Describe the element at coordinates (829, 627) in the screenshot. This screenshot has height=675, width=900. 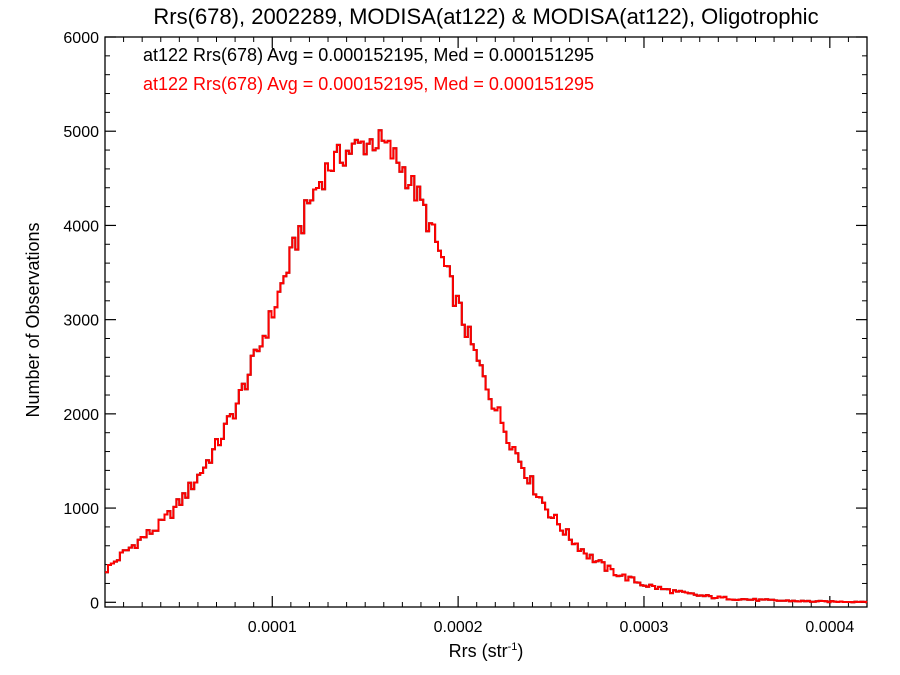
I see `x-tick-label: 0.0004` at that location.